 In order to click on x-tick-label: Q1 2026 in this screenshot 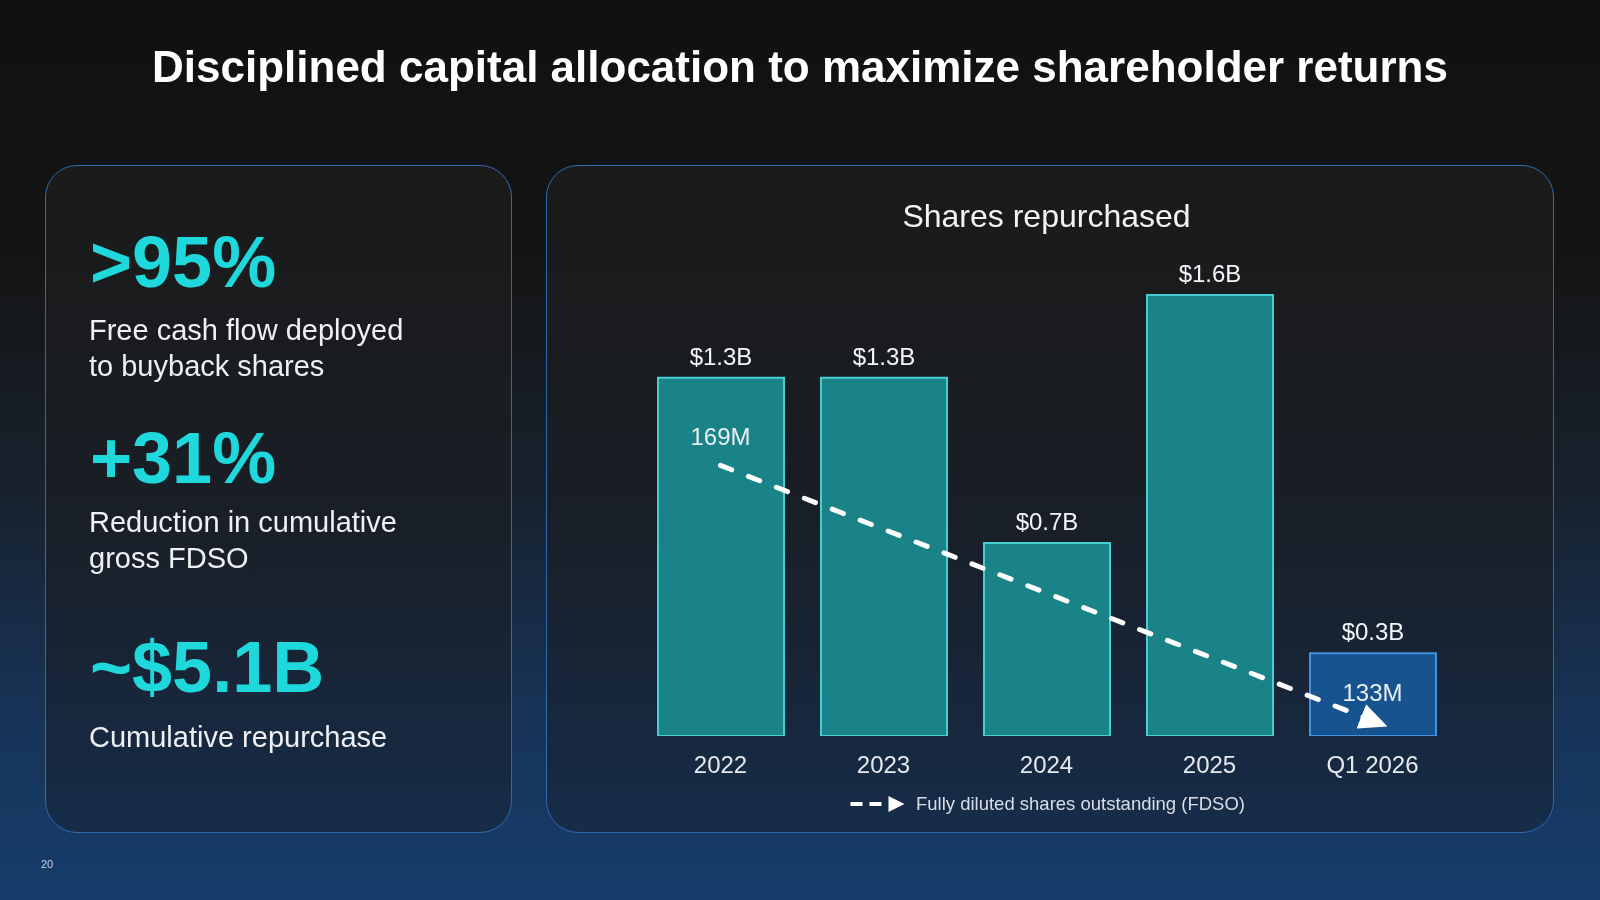, I will do `click(1372, 765)`.